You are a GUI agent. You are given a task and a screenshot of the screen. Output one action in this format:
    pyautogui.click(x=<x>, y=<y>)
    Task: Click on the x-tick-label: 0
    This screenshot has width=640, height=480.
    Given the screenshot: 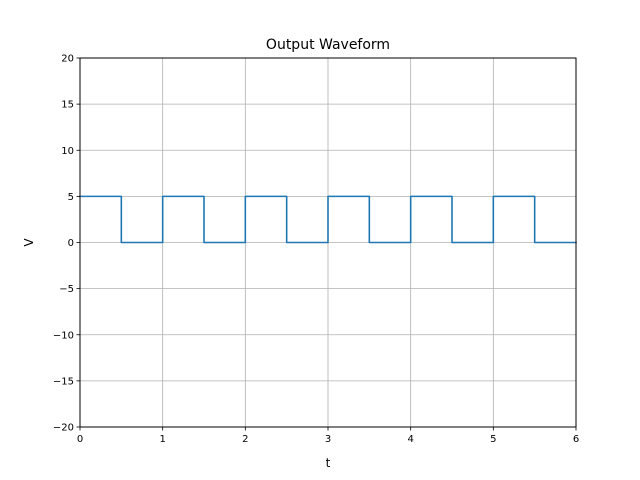 What is the action you would take?
    pyautogui.click(x=80, y=439)
    